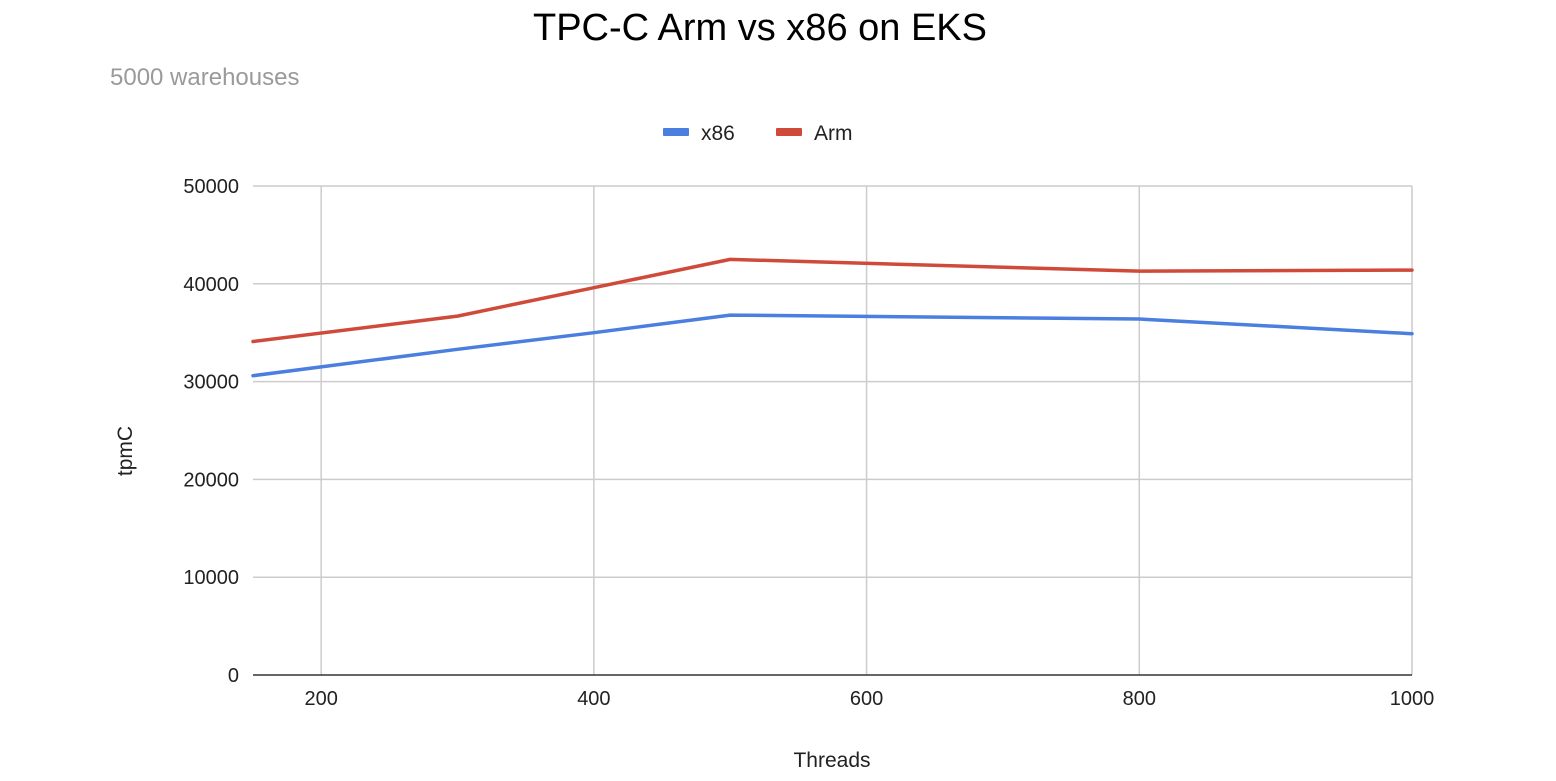 Image resolution: width=1556 pixels, height=781 pixels. Describe the element at coordinates (832, 345) in the screenshot. I see `series-line-x86` at that location.